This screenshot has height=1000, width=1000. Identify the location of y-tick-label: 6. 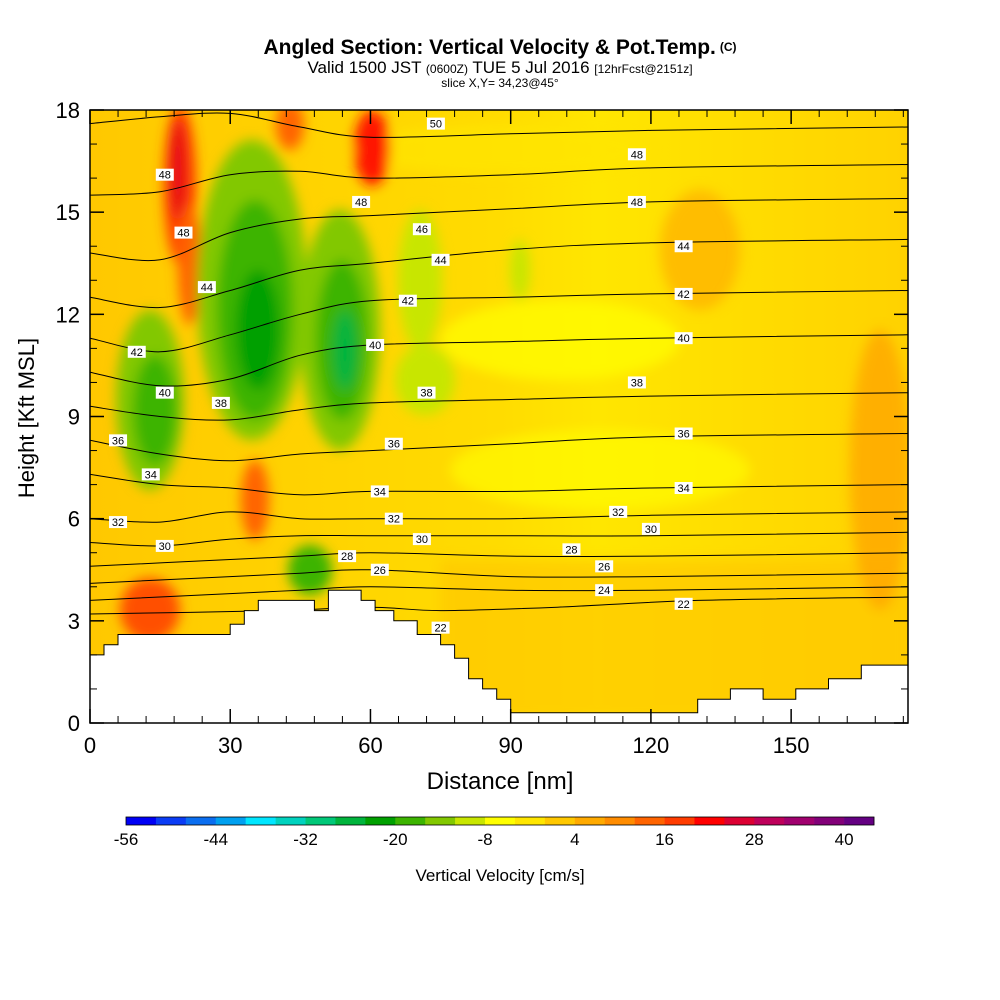
(74, 519).